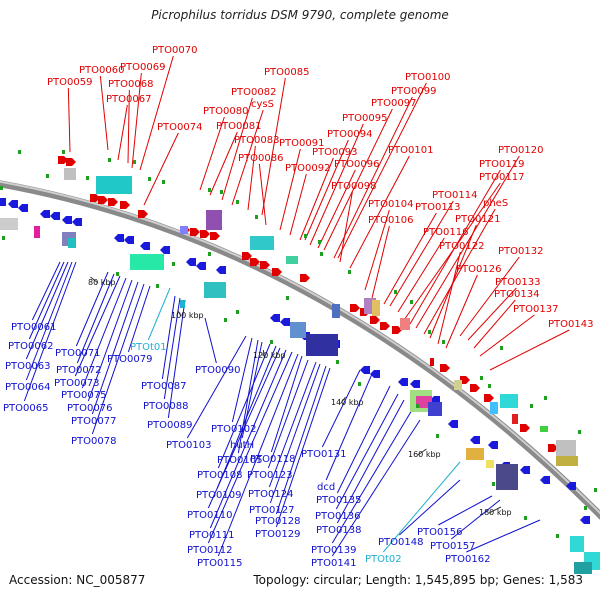 This screenshot has height=600, width=600. Describe the element at coordinates (277, 521) in the screenshot. I see `reverse-gene-label-PTO0128: PTO0128` at that location.